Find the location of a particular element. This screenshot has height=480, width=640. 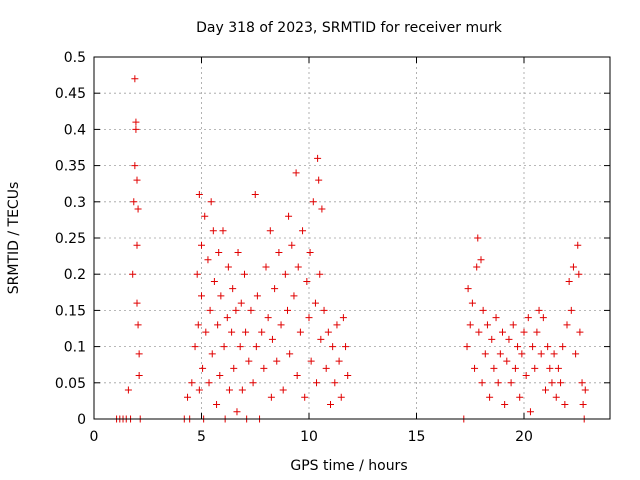

y-tick-label: 0.2 is located at coordinates (75, 275).